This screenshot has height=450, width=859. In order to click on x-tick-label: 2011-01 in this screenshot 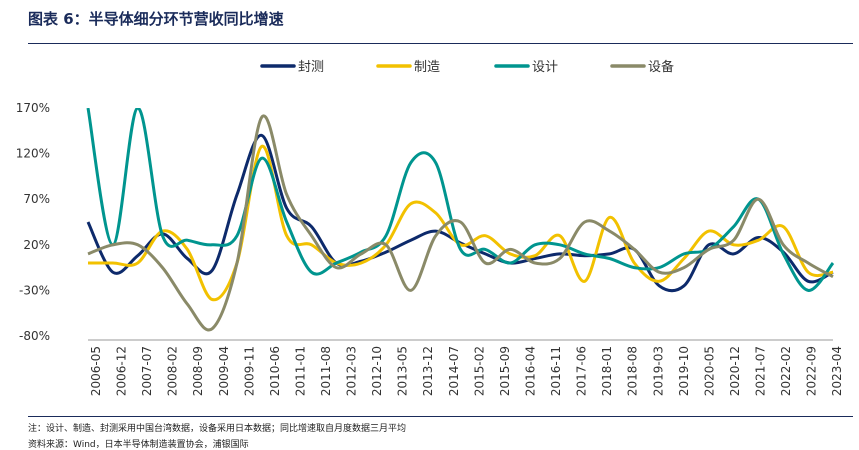, I will do `click(300, 371)`.